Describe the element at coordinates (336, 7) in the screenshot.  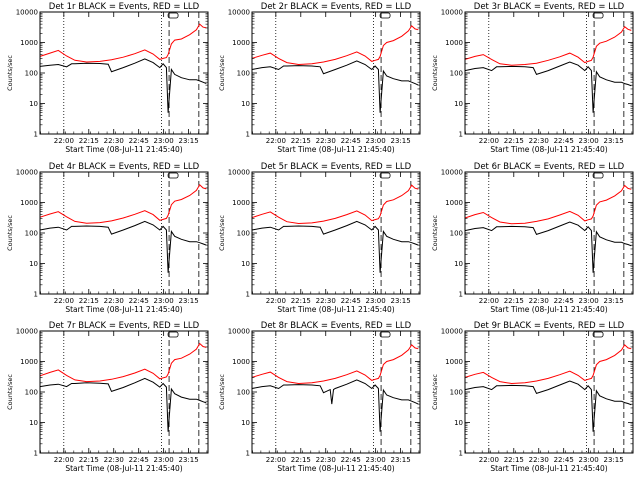
I see `panel-title: Det 2r BLACK = Events, RED = LLD` at that location.